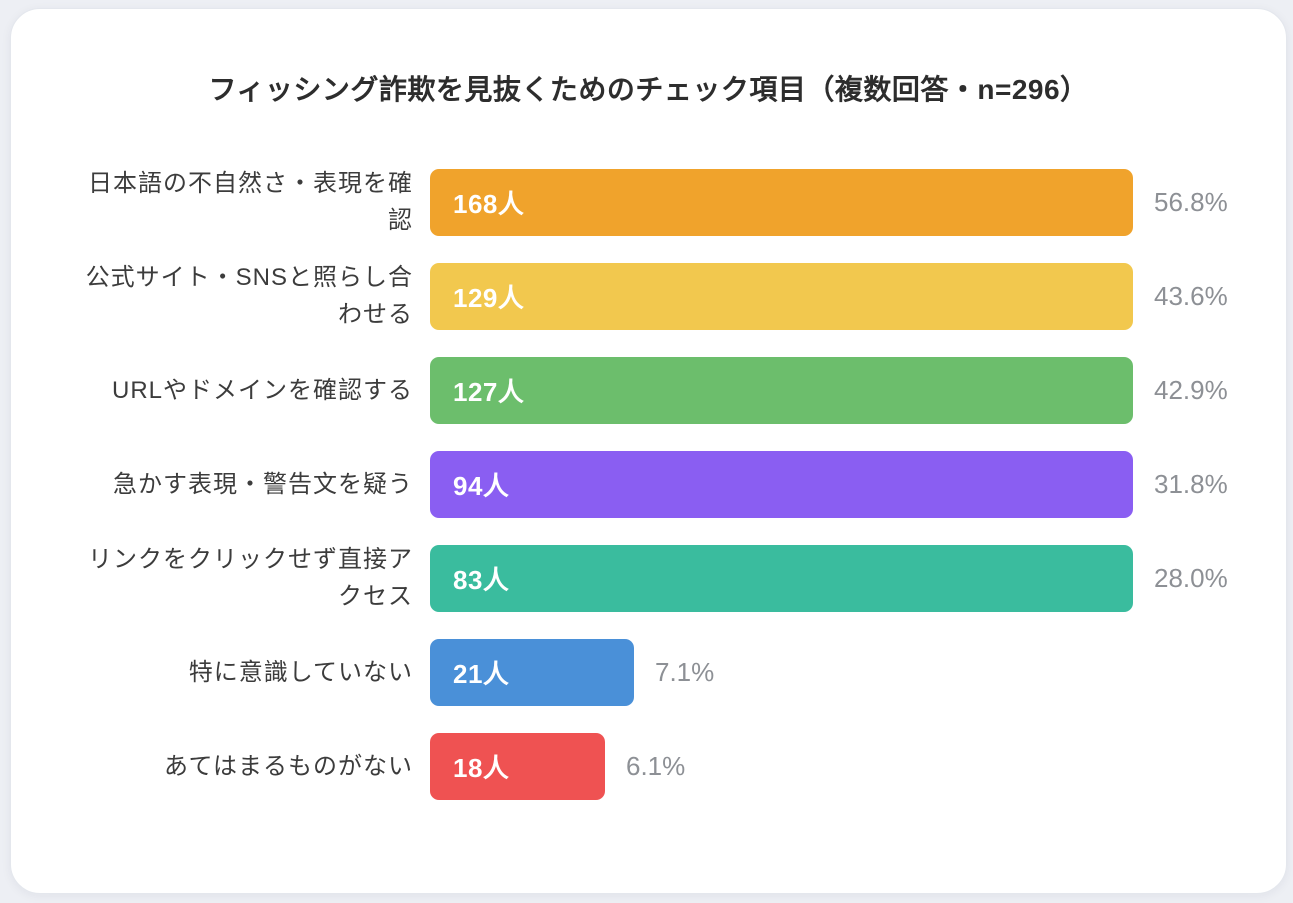 Image resolution: width=1293 pixels, height=903 pixels. I want to click on bar-value-label: 21人, so click(481, 673).